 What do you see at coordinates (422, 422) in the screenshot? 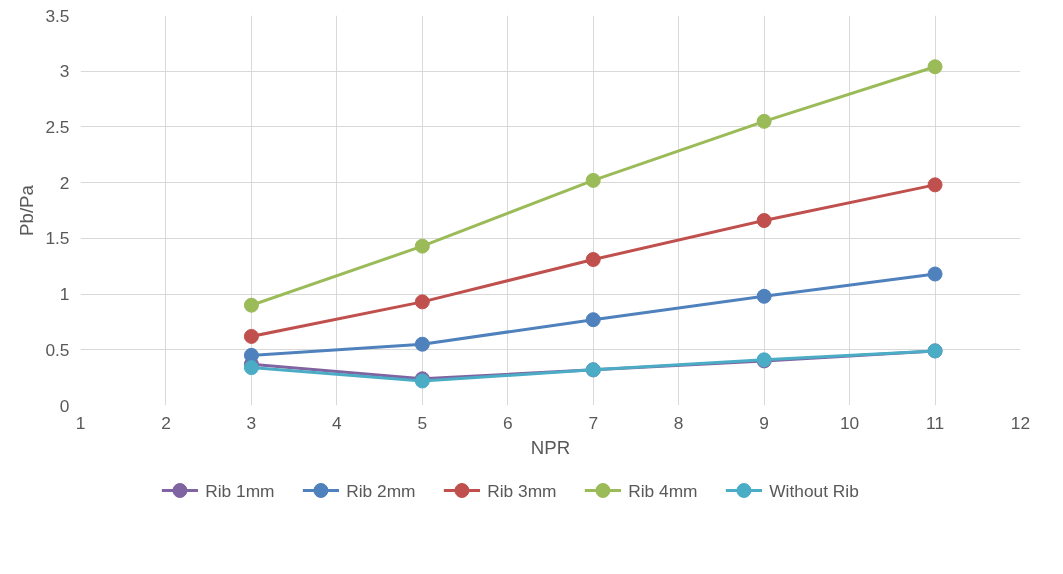
I see `x-tick-label: 5` at bounding box center [422, 422].